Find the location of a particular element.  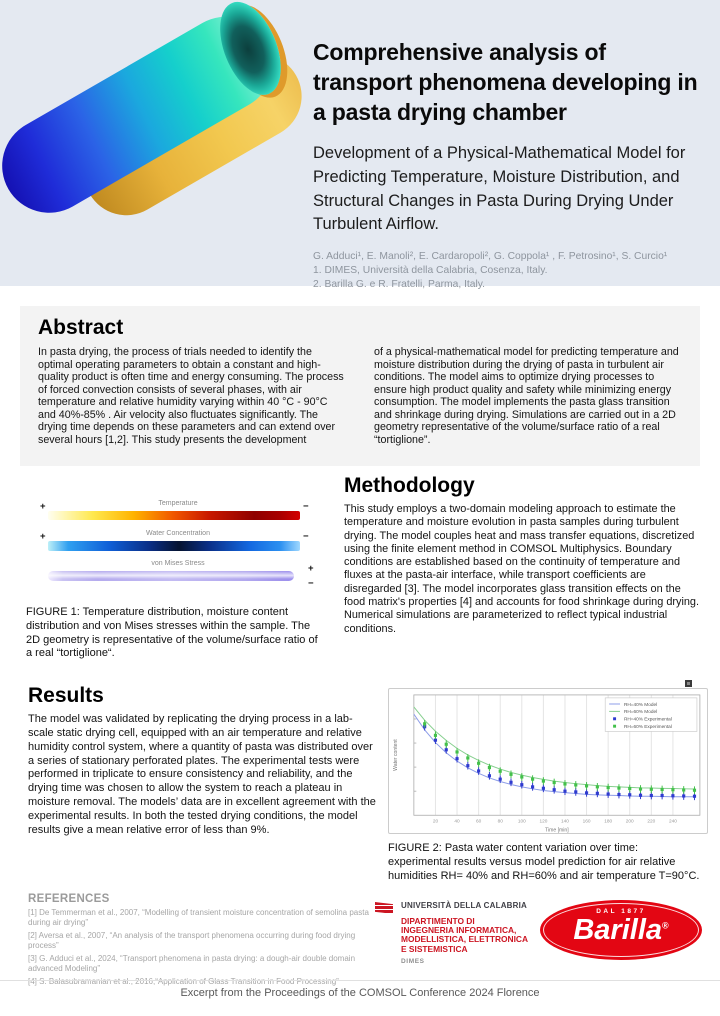

svg-text: 120 is located at coordinates (543, 822).